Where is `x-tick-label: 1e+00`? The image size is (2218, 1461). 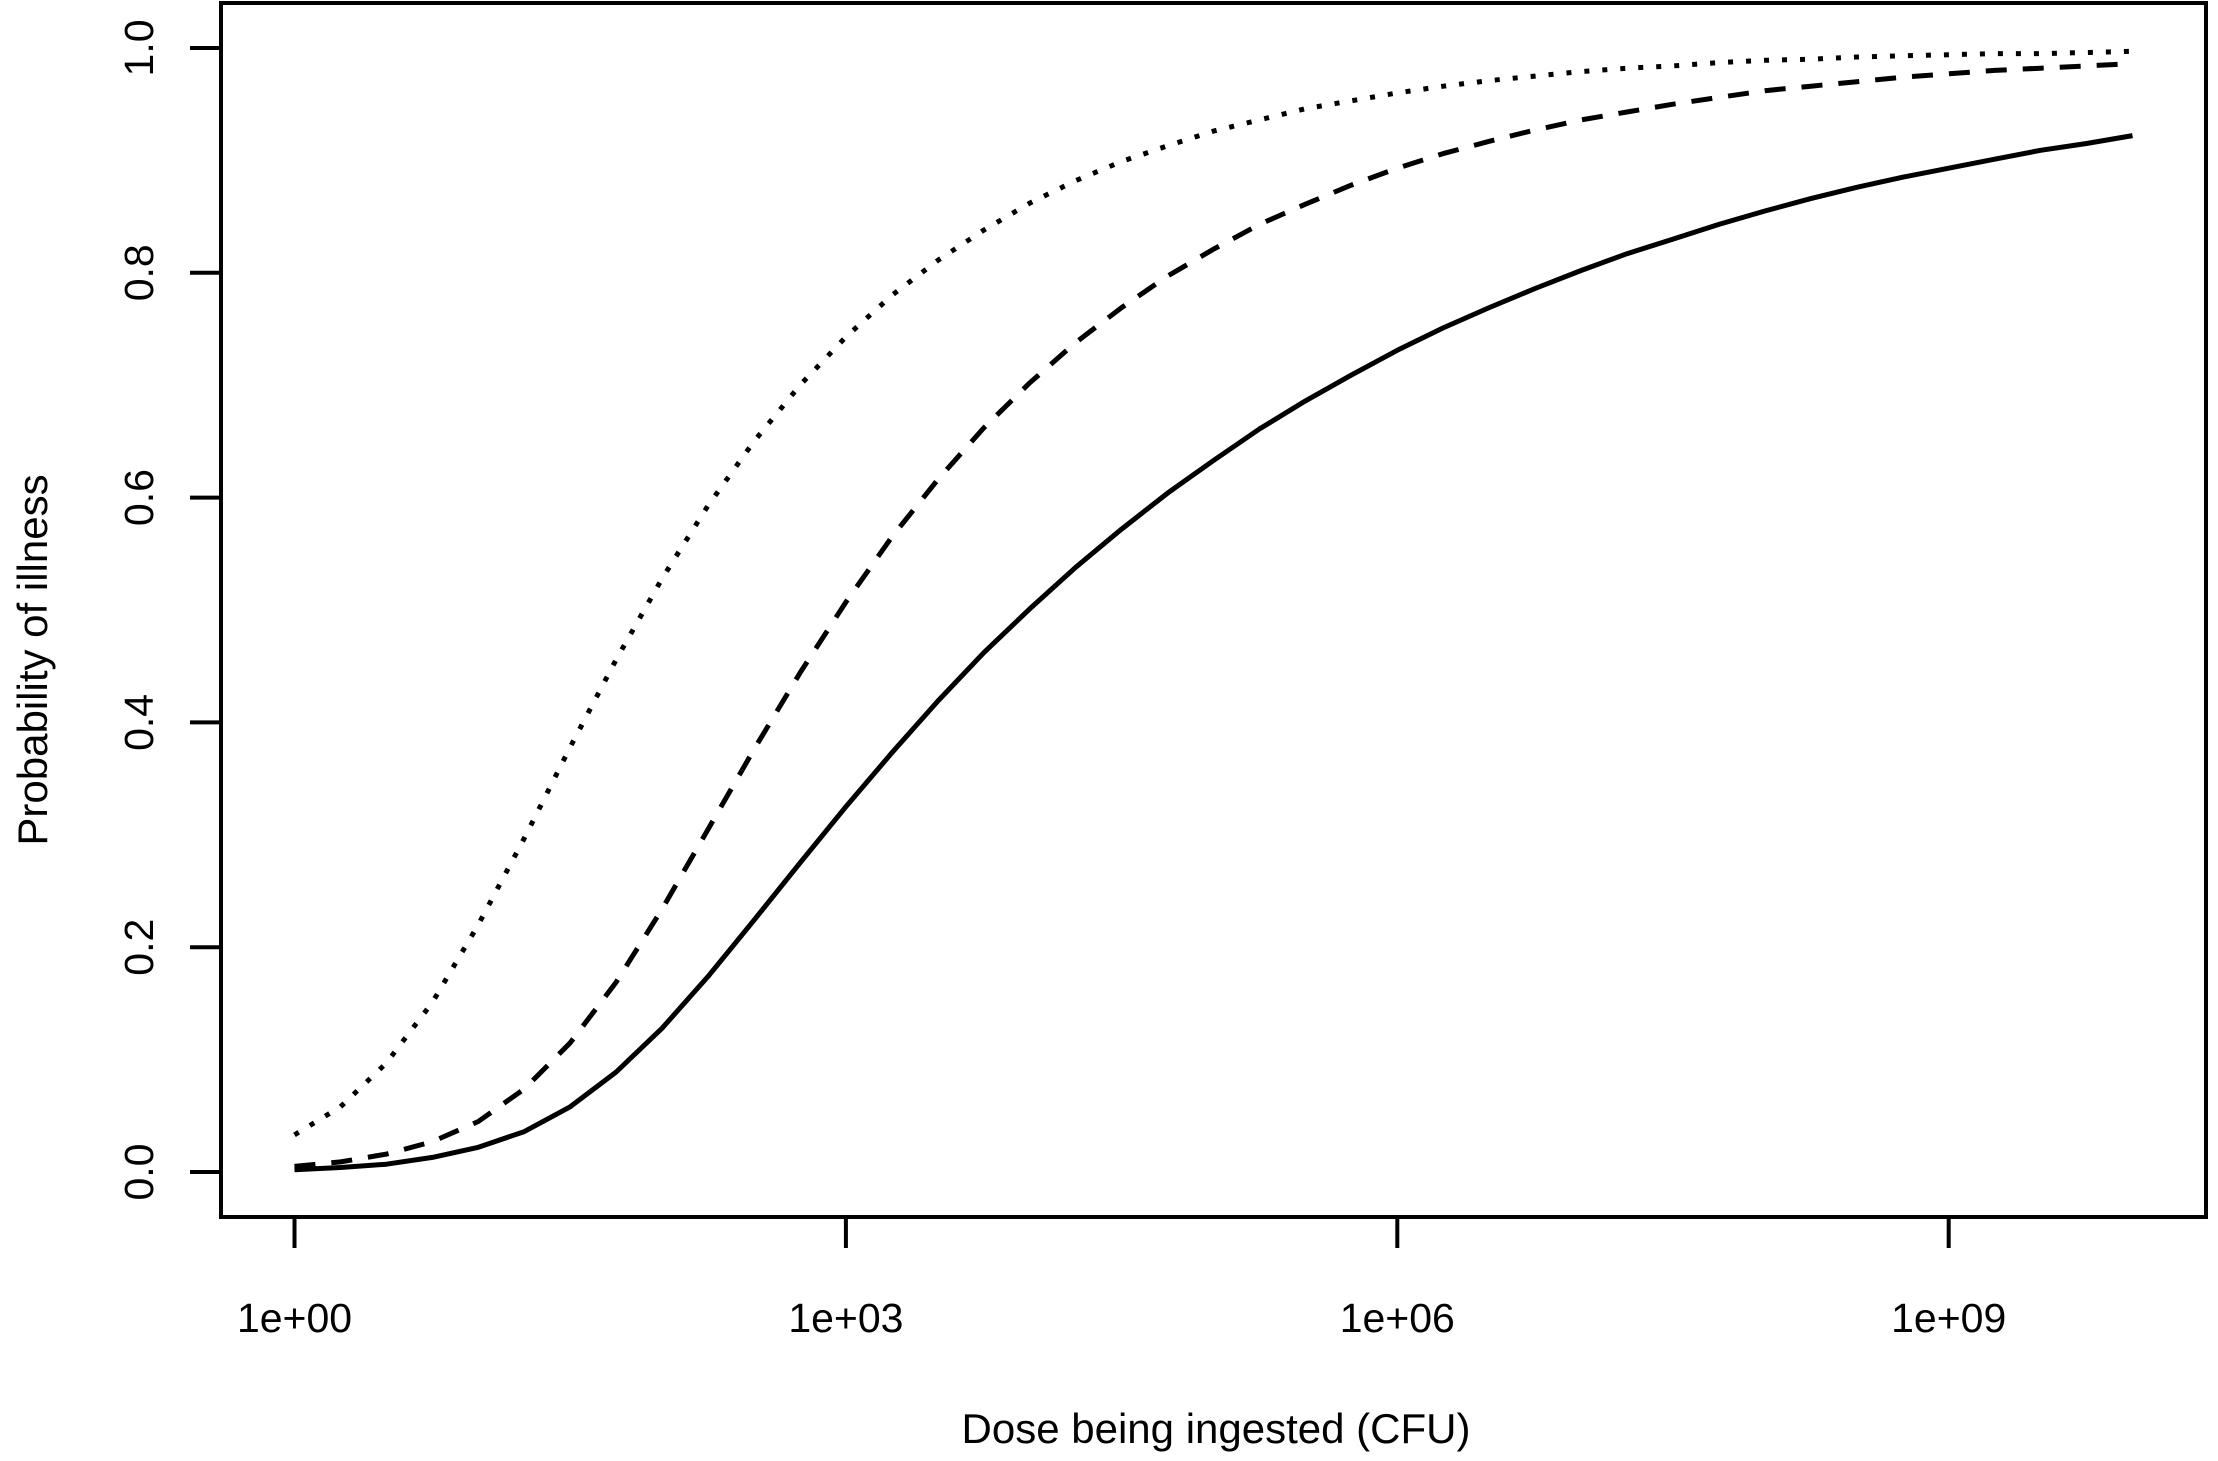
x-tick-label: 1e+00 is located at coordinates (294, 1318).